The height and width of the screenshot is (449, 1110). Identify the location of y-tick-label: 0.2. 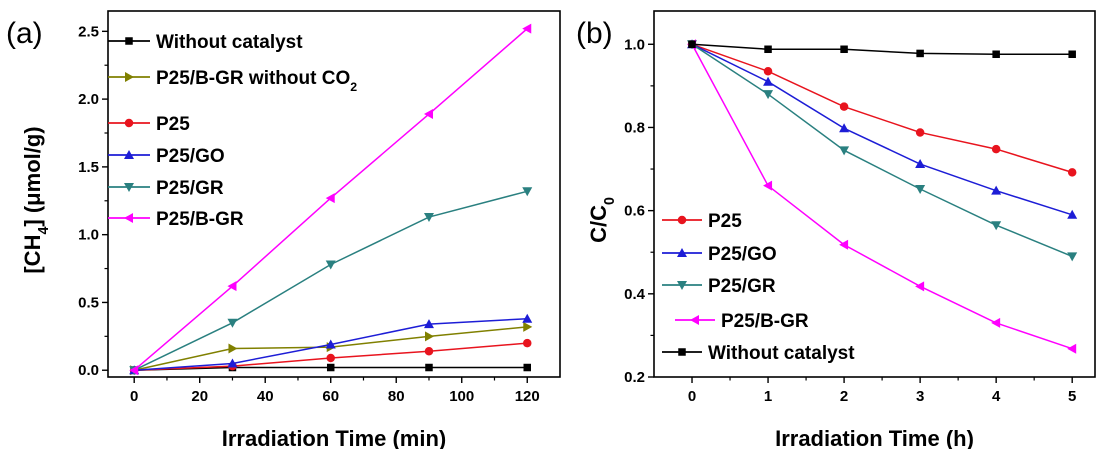
(634, 377).